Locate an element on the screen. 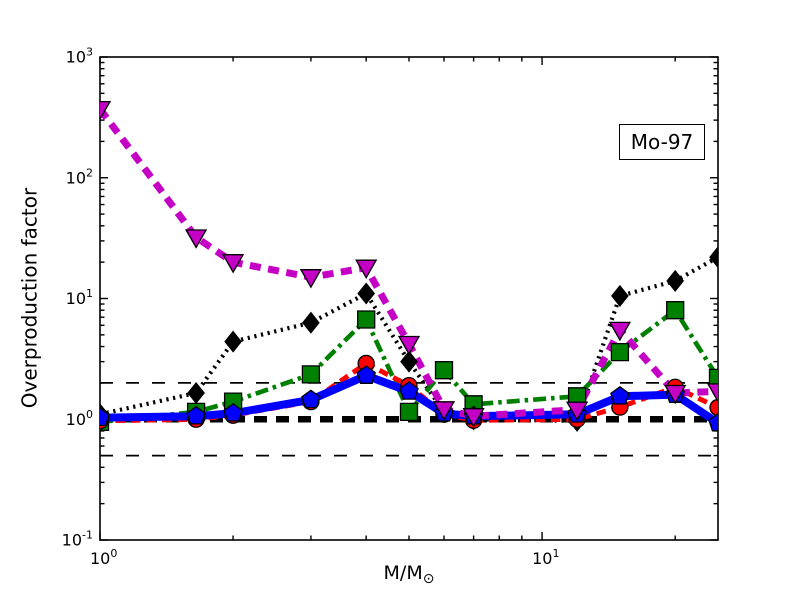  sun-symbol: ⊙ is located at coordinates (428, 579).